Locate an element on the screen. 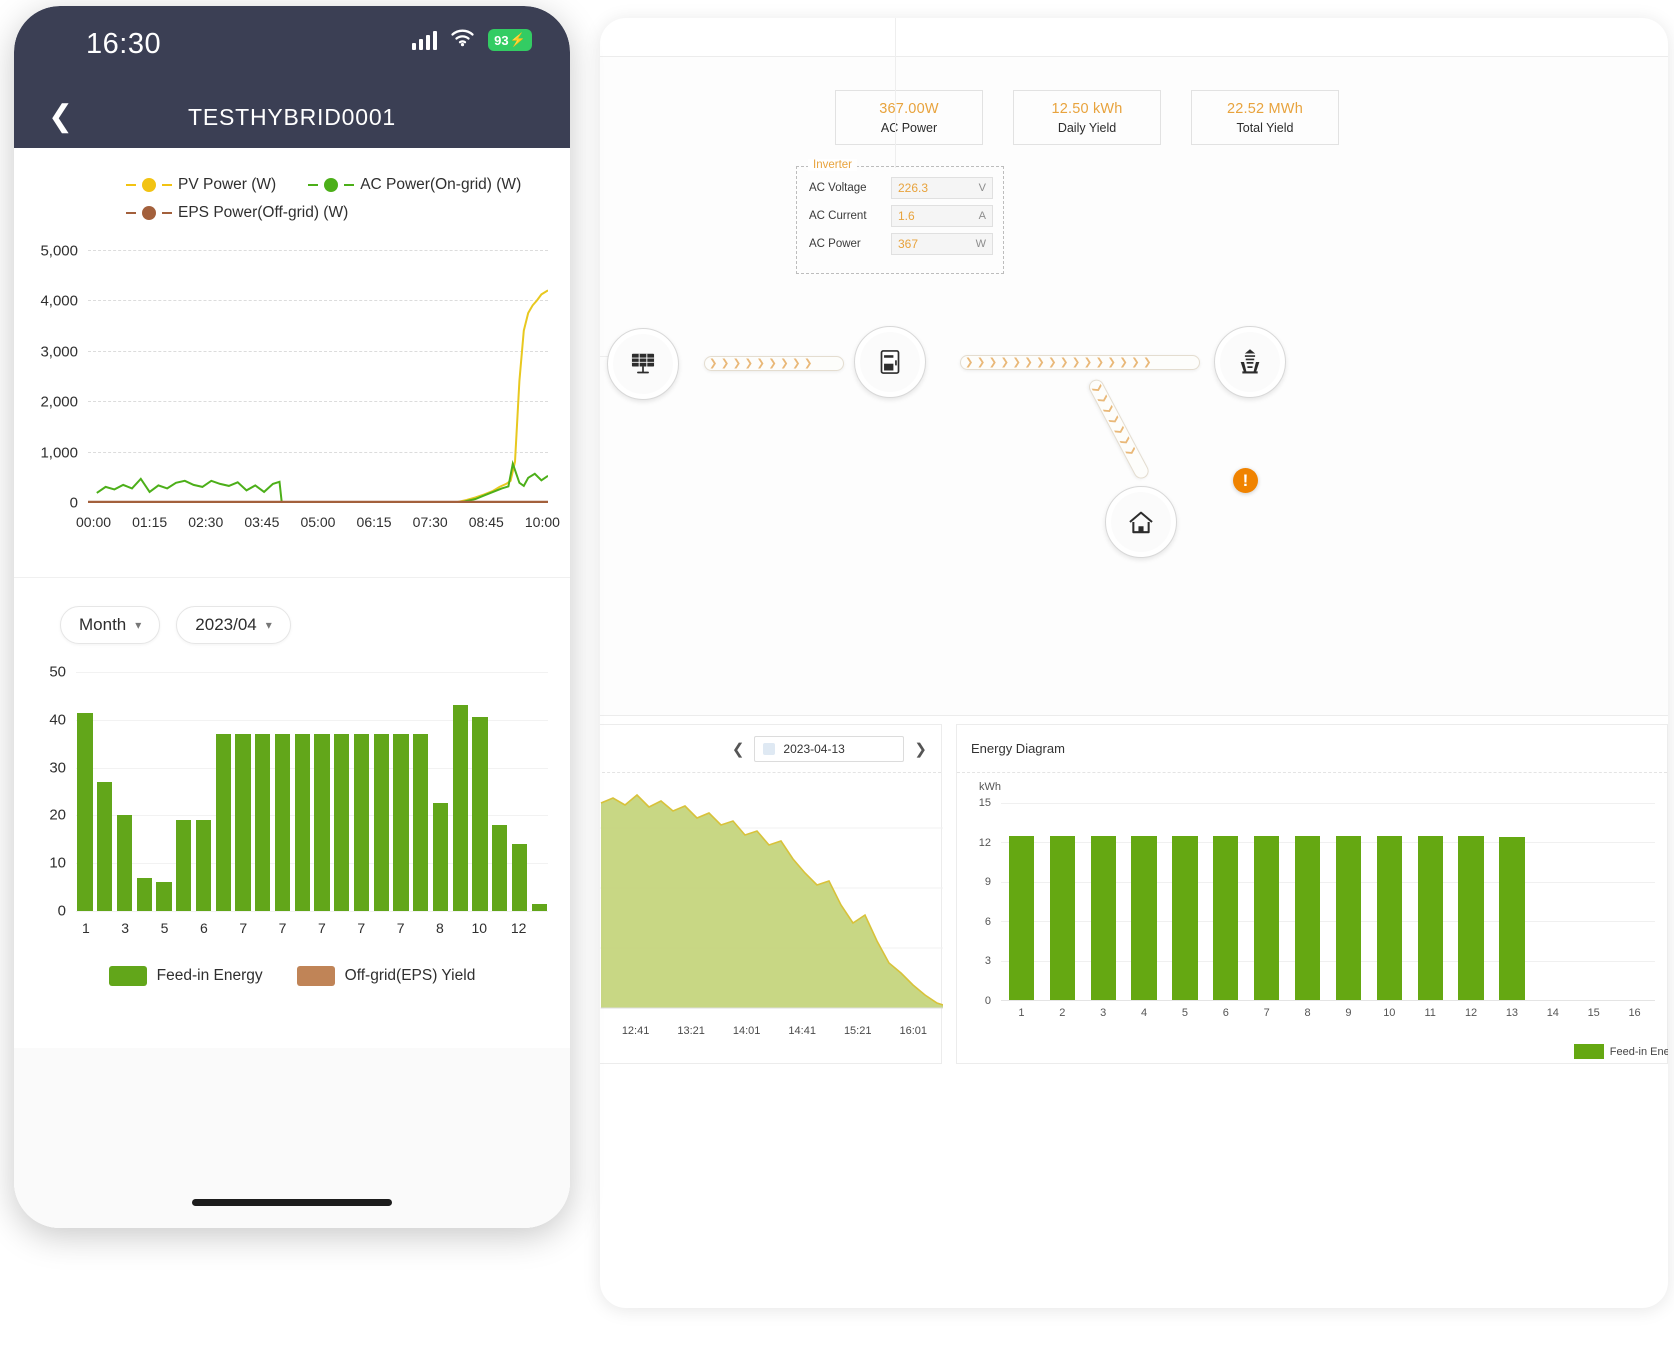  ytick: 12 is located at coordinates (984, 842).